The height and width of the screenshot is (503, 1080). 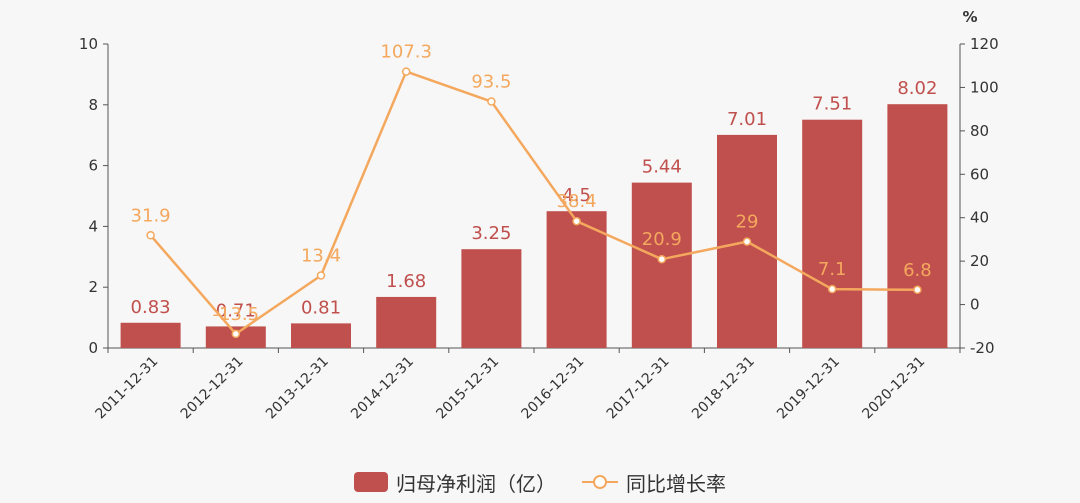 I want to click on growth-value-label: 107.3, so click(x=406, y=52).